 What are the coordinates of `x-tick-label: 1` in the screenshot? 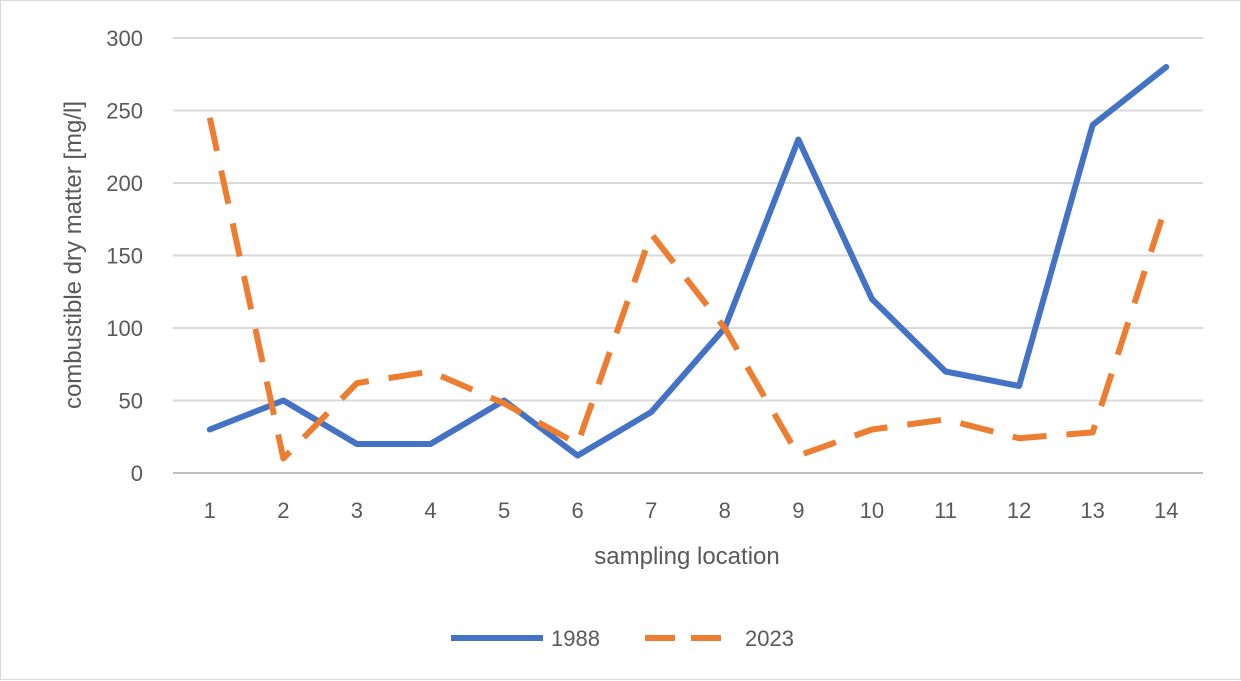 It's located at (210, 510).